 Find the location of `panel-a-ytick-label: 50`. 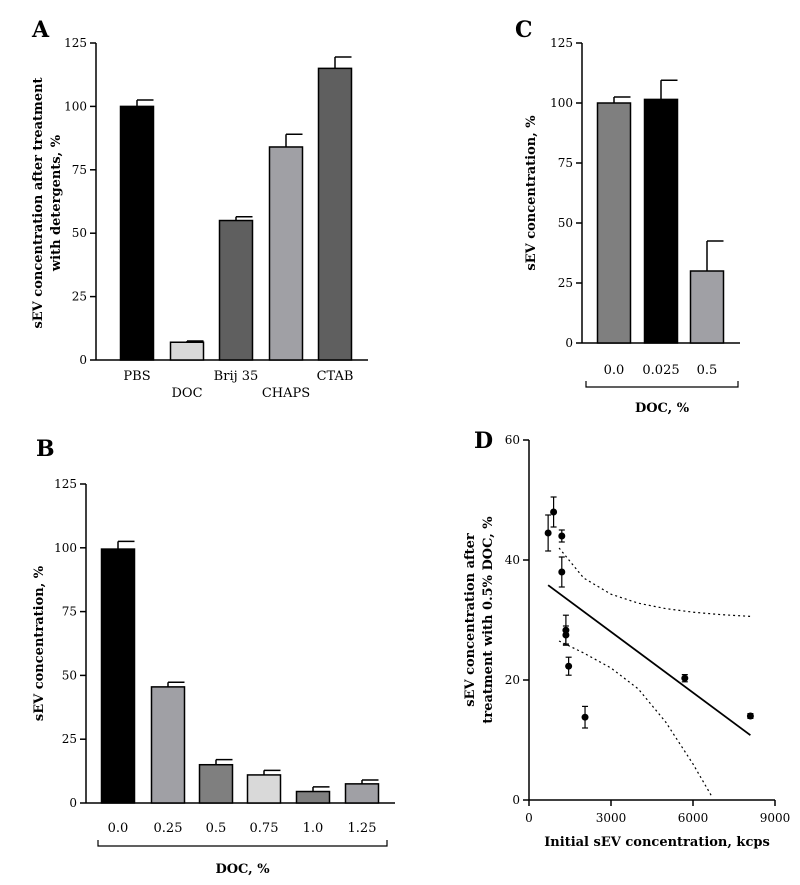

panel-a-ytick-label: 50 is located at coordinates (79, 233).